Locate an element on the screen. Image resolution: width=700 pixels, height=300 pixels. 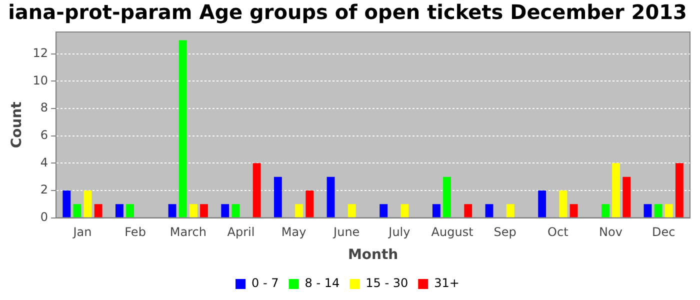
x-tick-label: April is located at coordinates (241, 232).